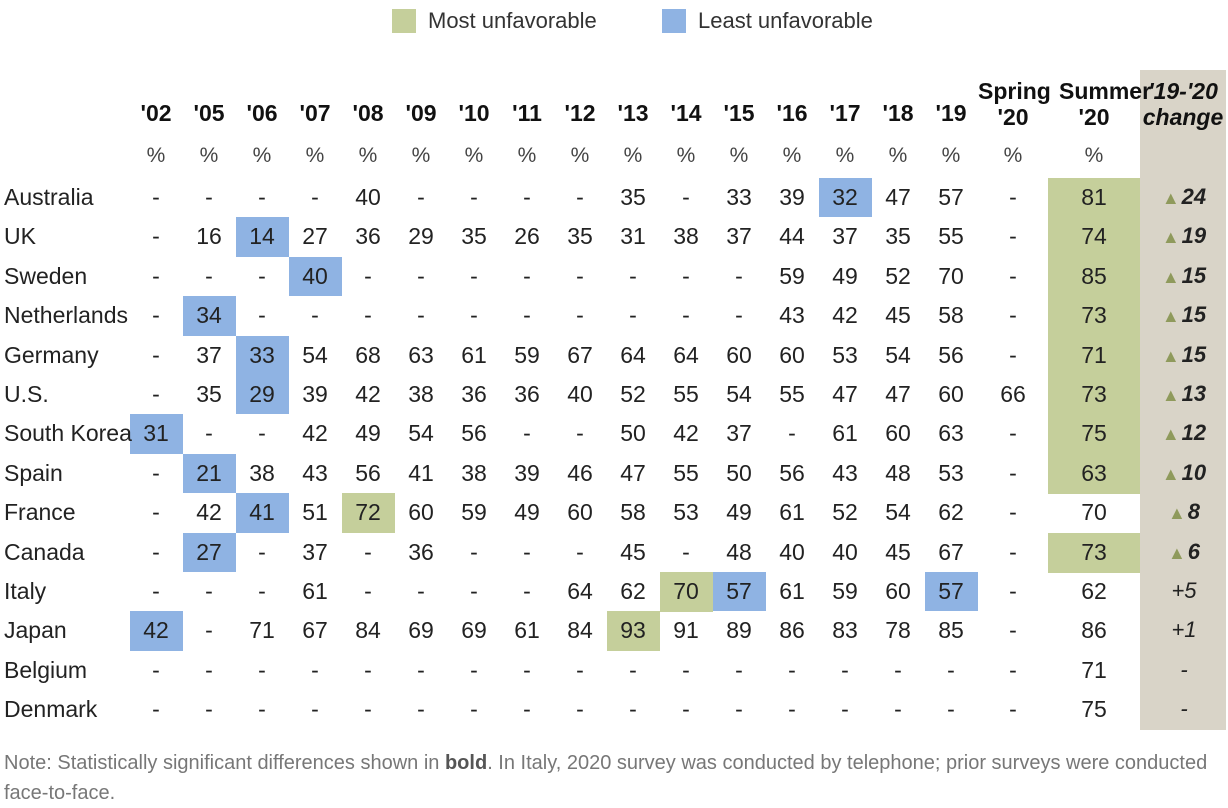 The image size is (1228, 808). I want to click on legend-most-swatch, so click(404, 21).